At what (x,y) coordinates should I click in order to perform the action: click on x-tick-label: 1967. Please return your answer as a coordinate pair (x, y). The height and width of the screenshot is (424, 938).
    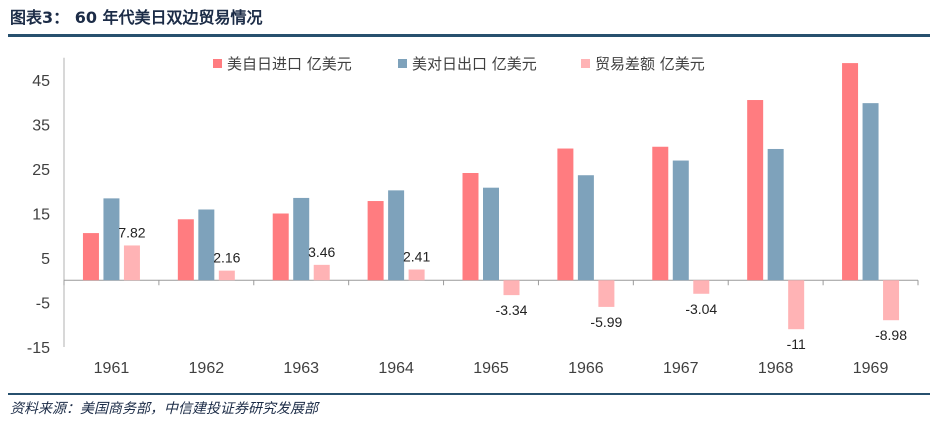
    Looking at the image, I should click on (681, 368).